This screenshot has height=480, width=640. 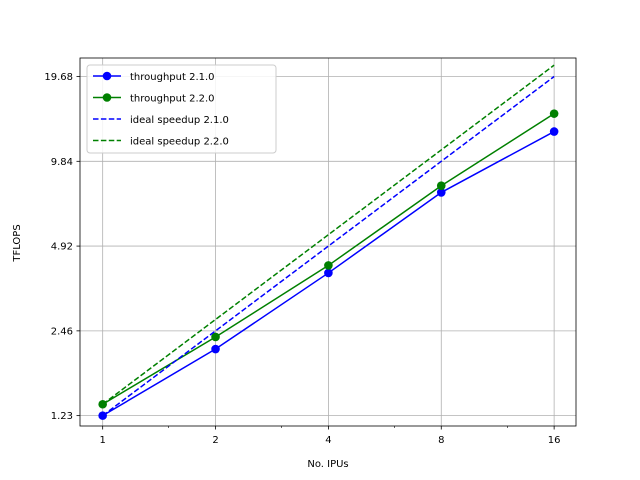 What do you see at coordinates (327, 464) in the screenshot?
I see `x-axis-label: No. IPUs` at bounding box center [327, 464].